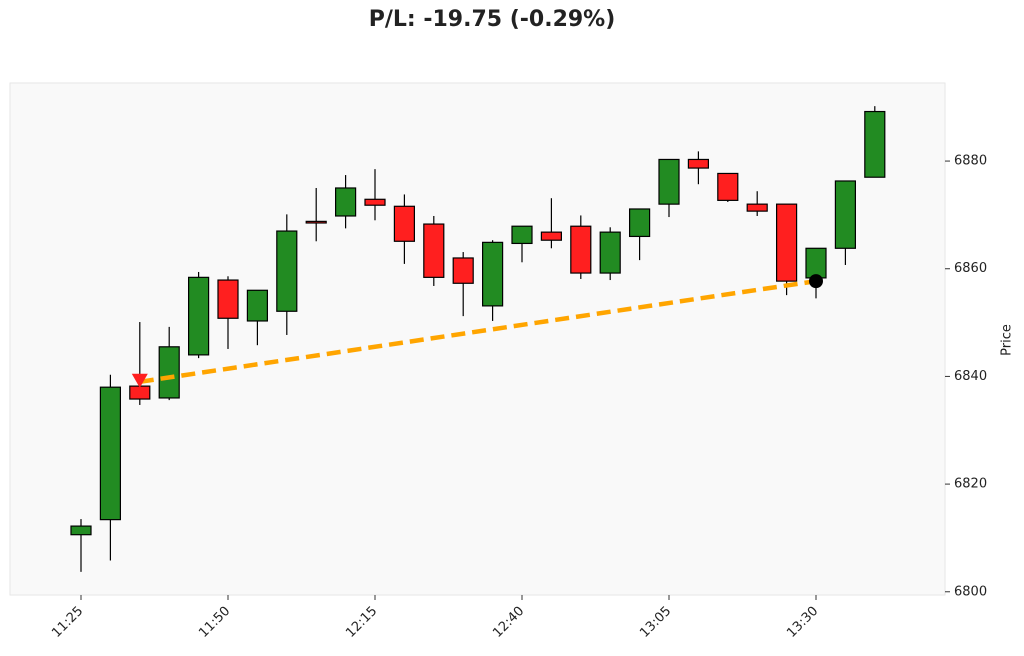 The height and width of the screenshot is (656, 1024). Describe the element at coordinates (970, 376) in the screenshot. I see `y-tick-label: 6840` at that location.